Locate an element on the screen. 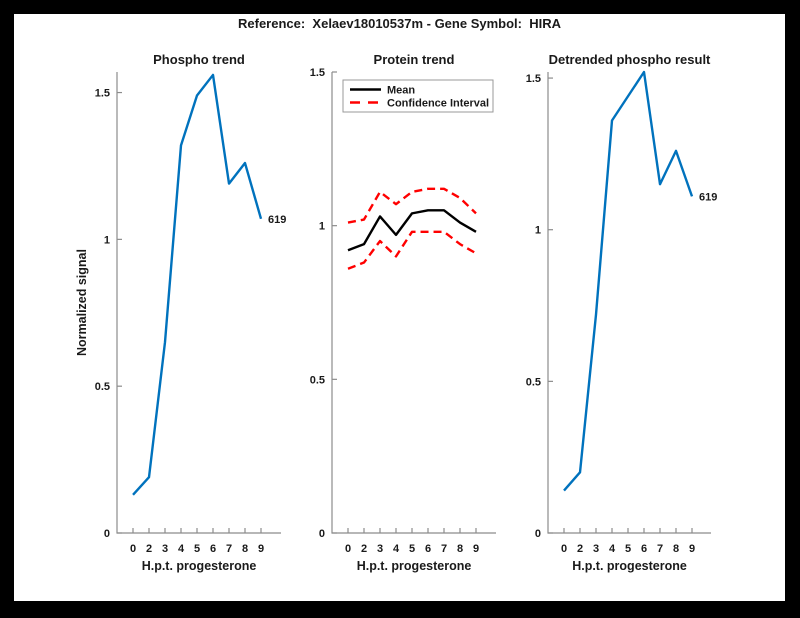 This screenshot has height=618, width=800. legend-mean-label: Mean is located at coordinates (401, 91).